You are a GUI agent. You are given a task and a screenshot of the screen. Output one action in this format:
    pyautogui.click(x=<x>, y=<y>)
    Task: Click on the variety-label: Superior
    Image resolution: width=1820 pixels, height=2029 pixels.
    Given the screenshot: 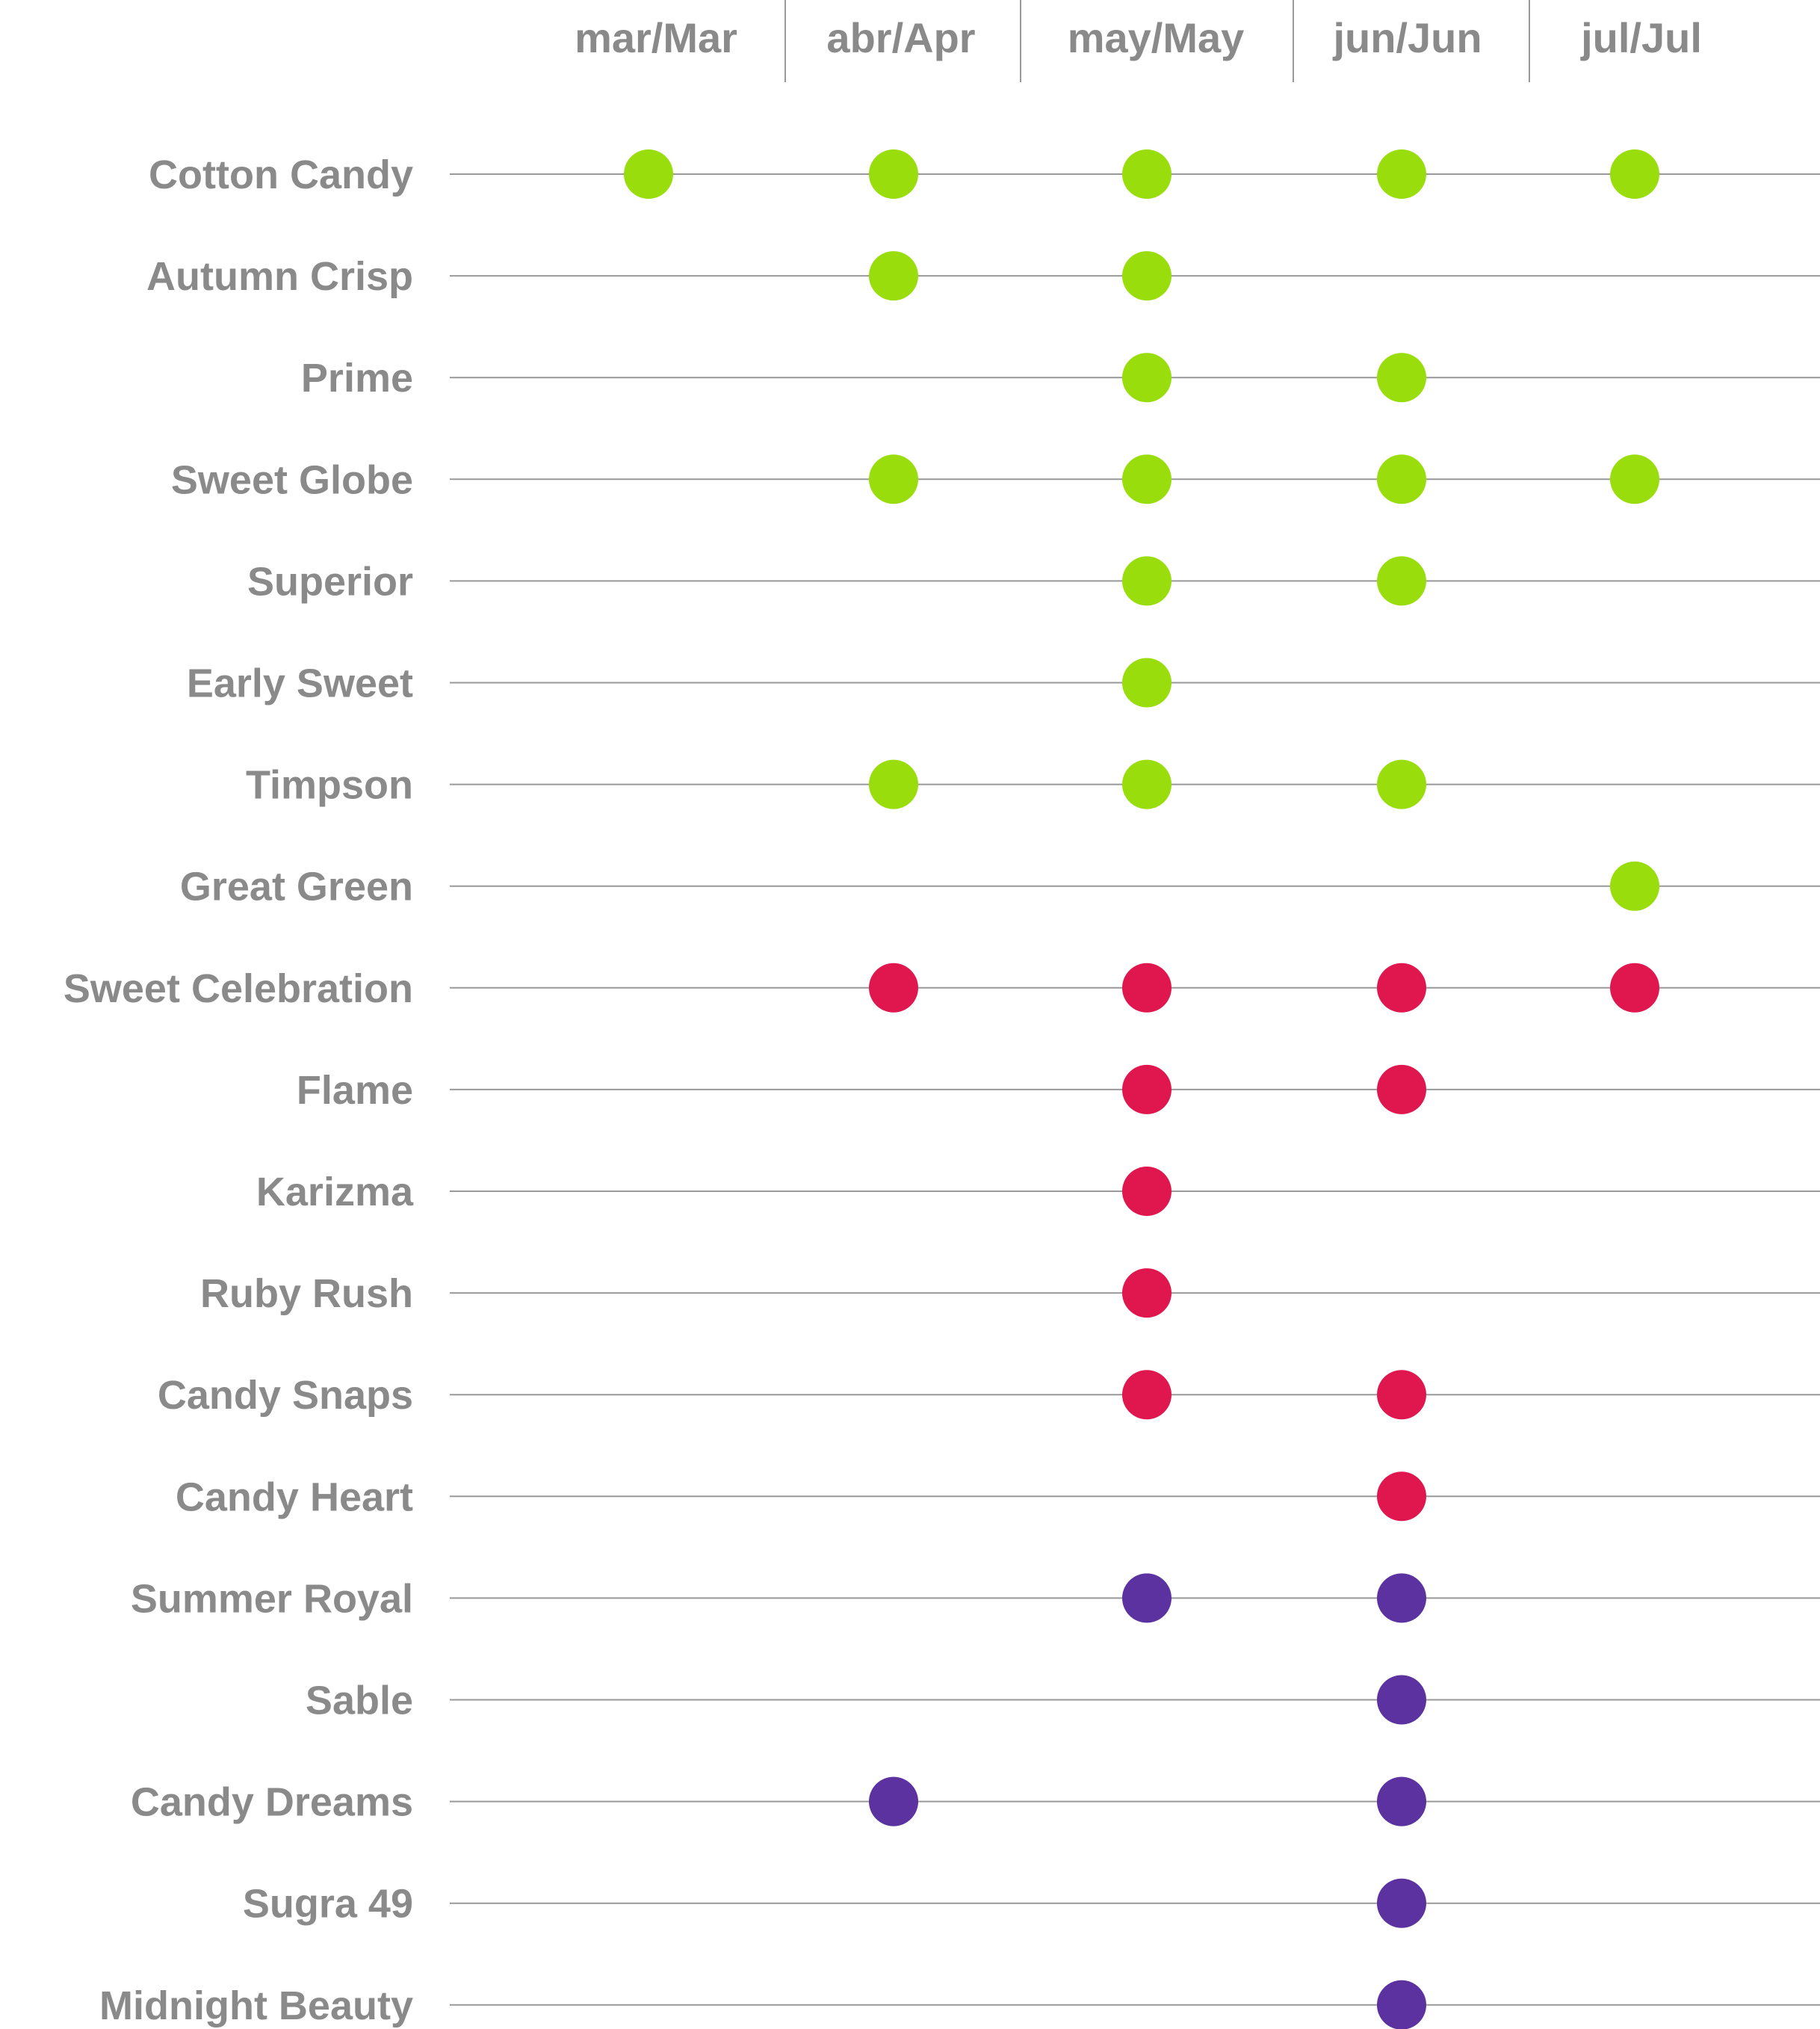 What is the action you would take?
    pyautogui.click(x=330, y=581)
    